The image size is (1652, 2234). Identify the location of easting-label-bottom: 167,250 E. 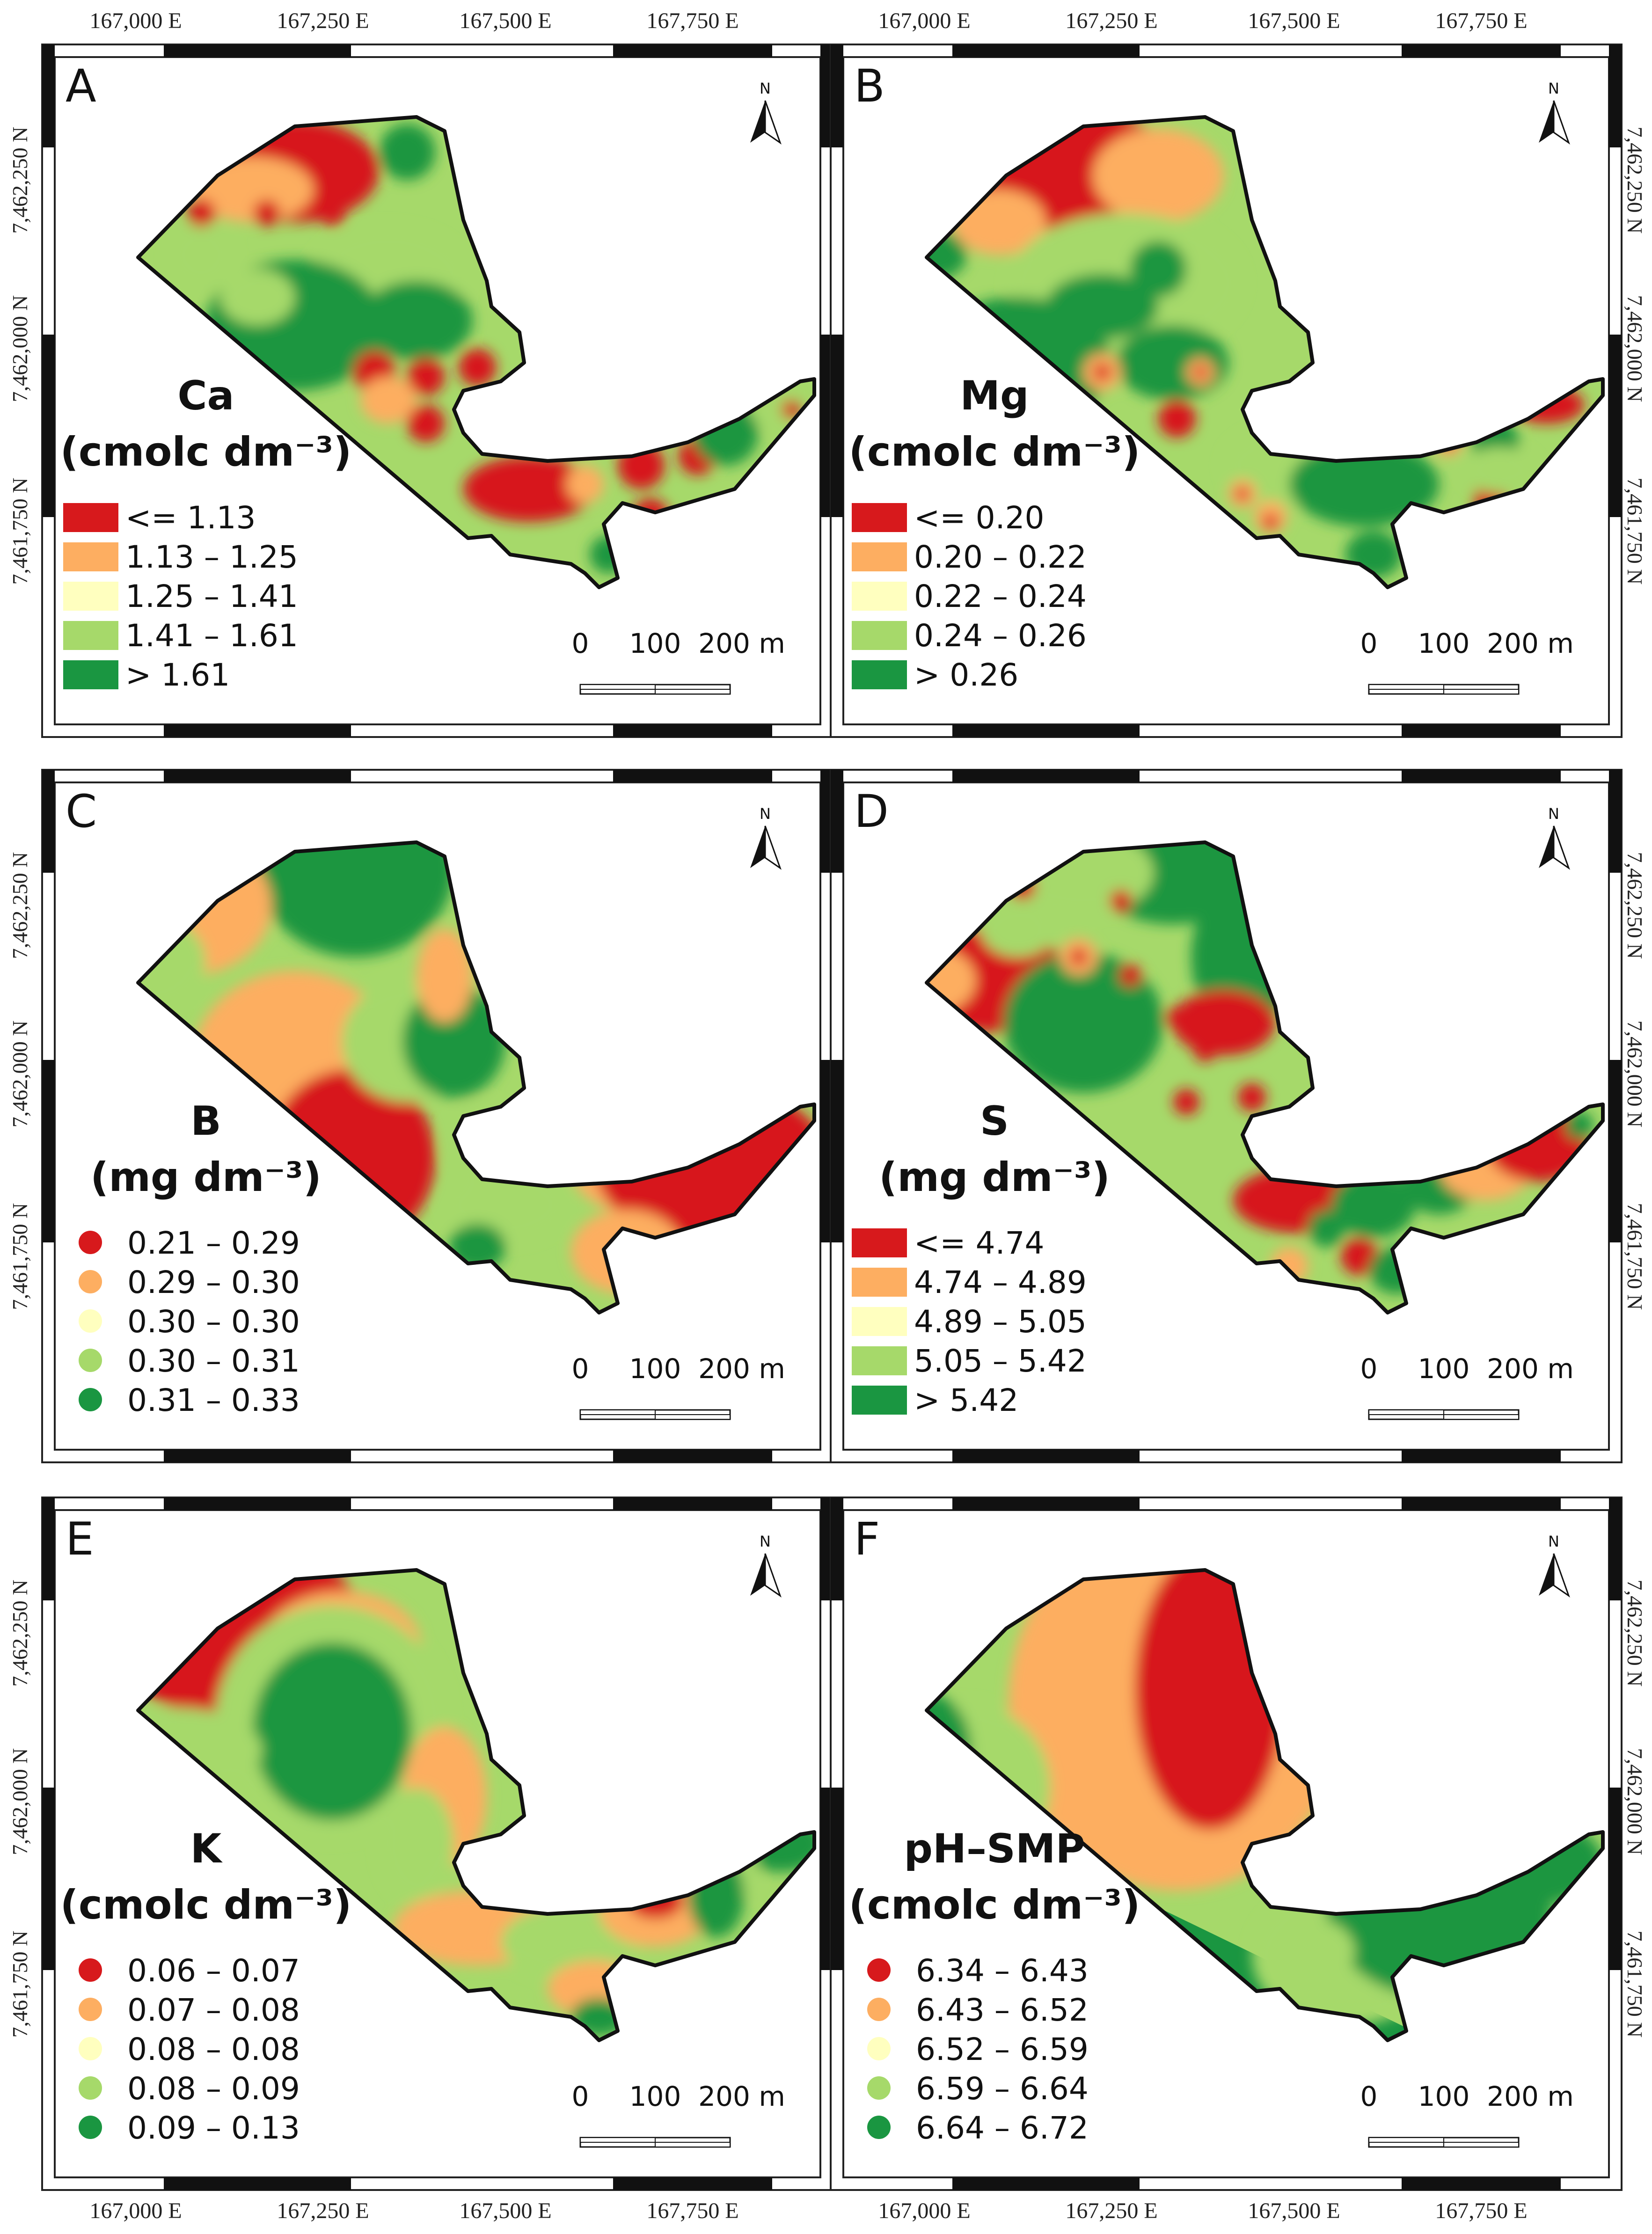
(323, 2210).